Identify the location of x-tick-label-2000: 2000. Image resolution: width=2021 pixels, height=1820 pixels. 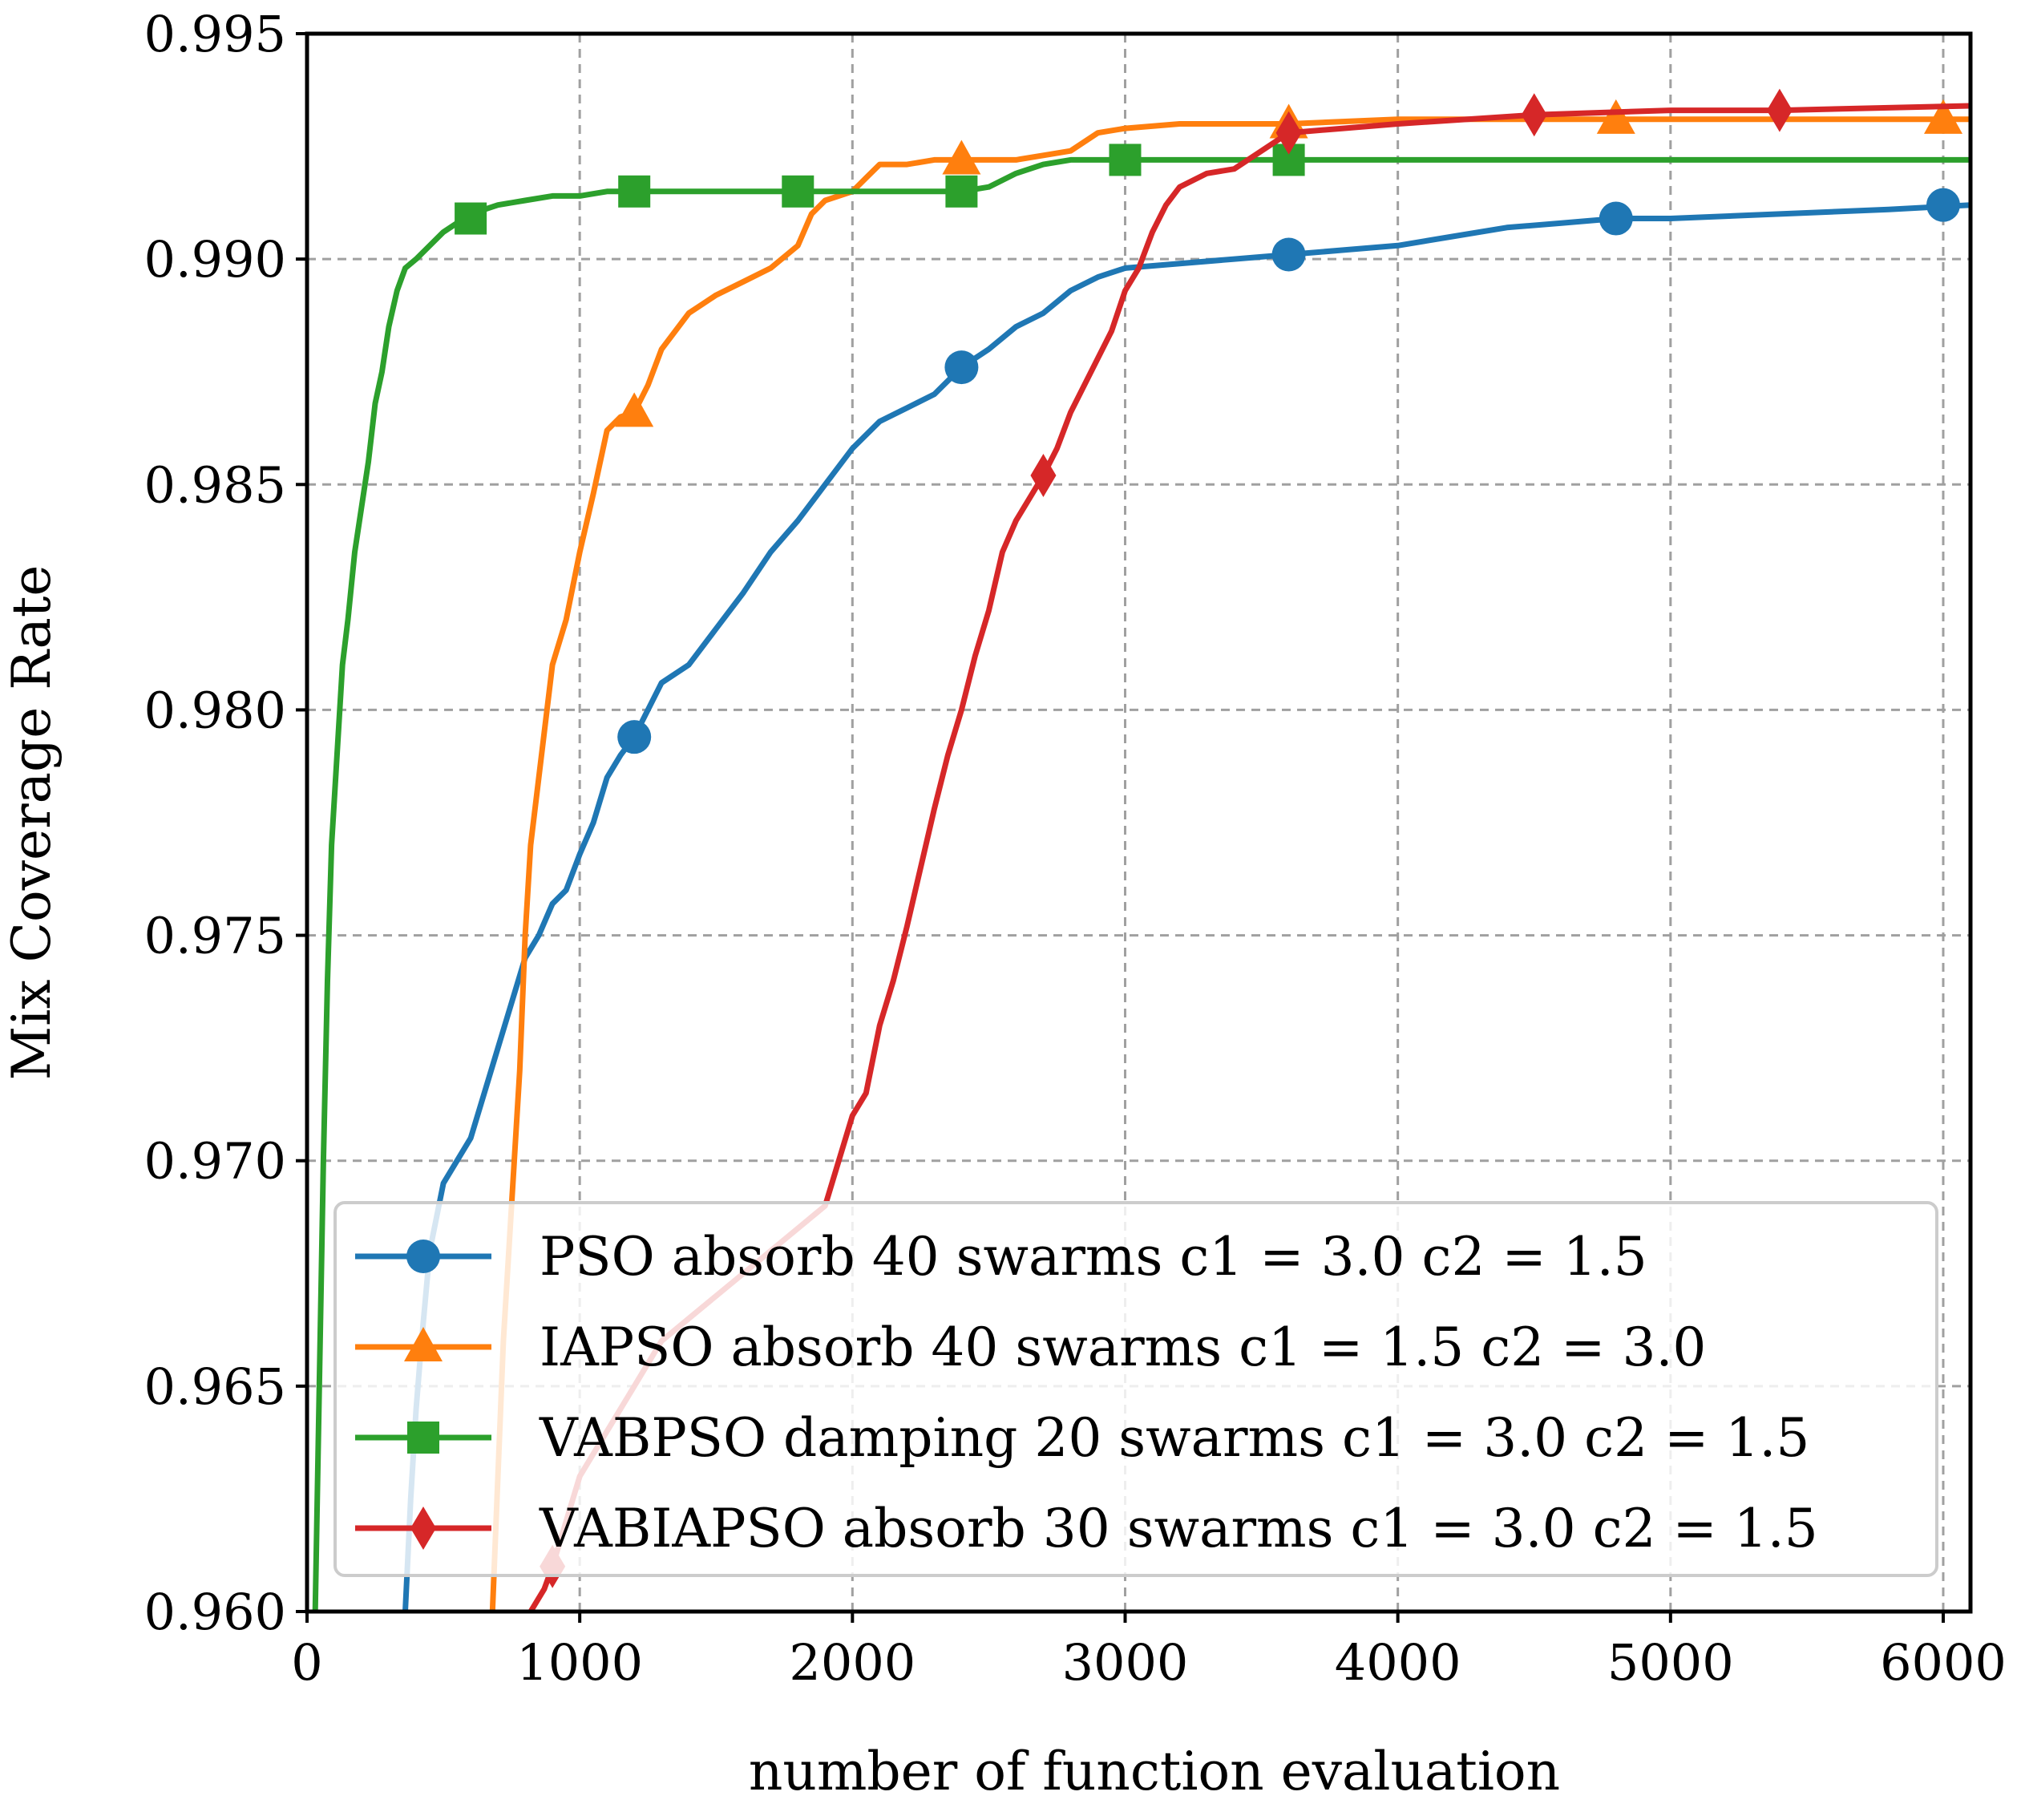
(853, 1662).